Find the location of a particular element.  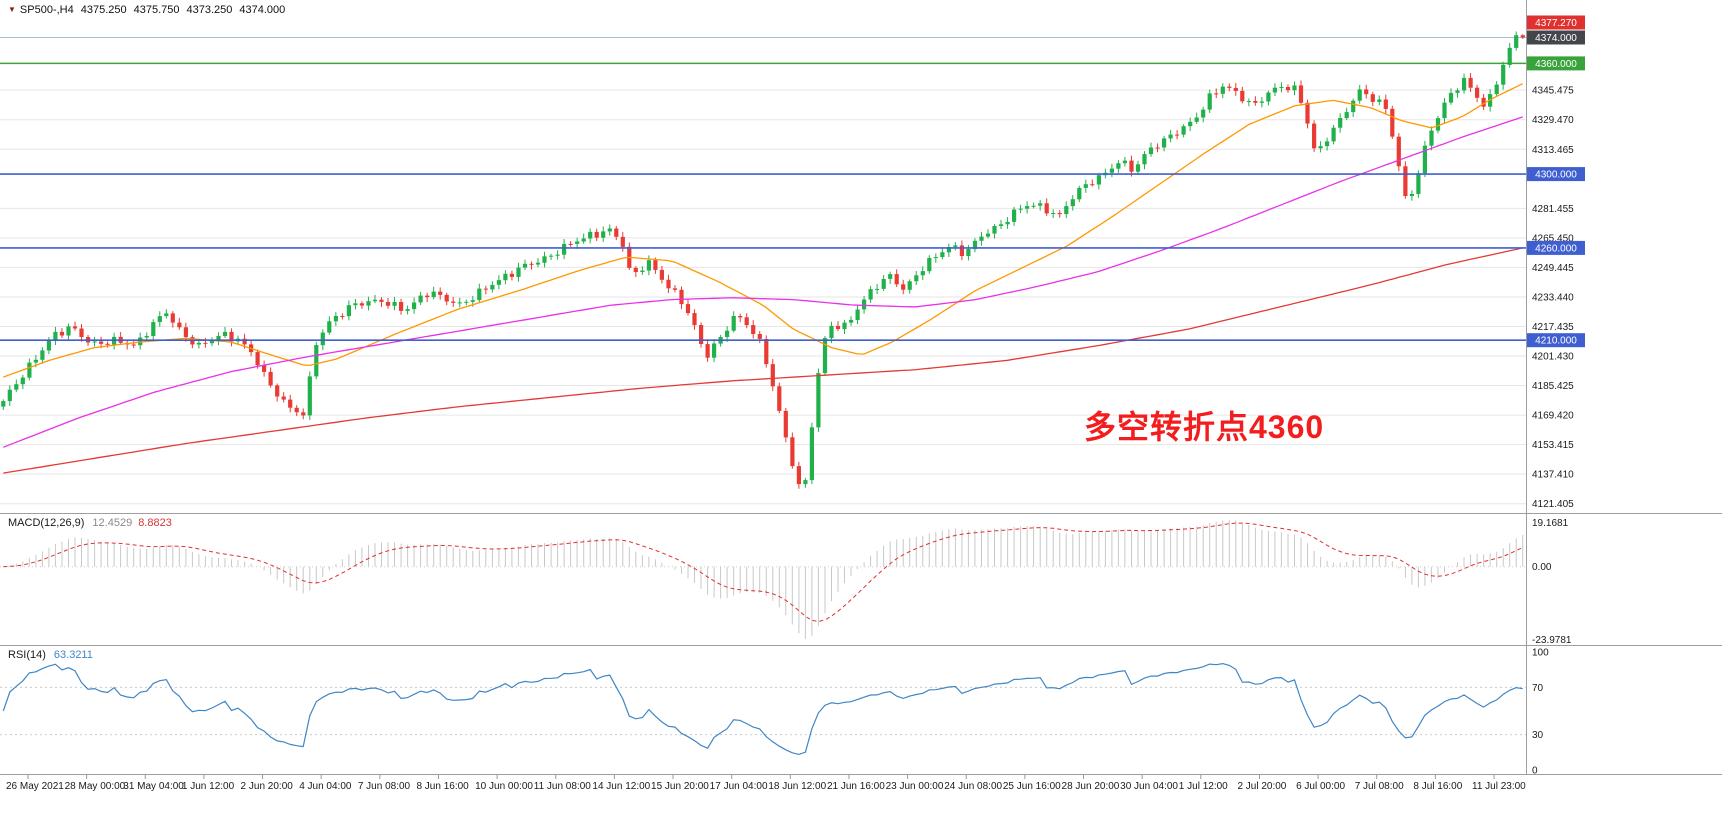

time-label: 23 Jun 00:00 is located at coordinates (915, 786).